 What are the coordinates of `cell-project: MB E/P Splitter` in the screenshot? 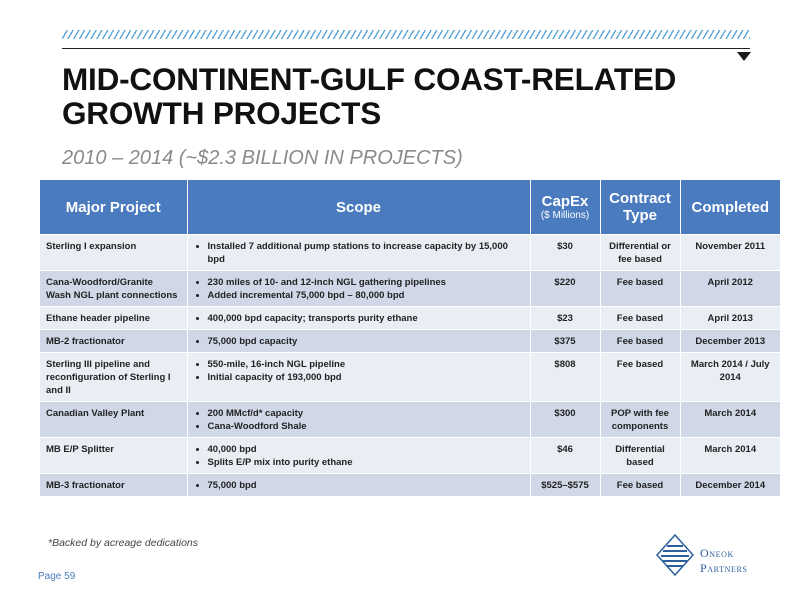 It's located at (114, 455).